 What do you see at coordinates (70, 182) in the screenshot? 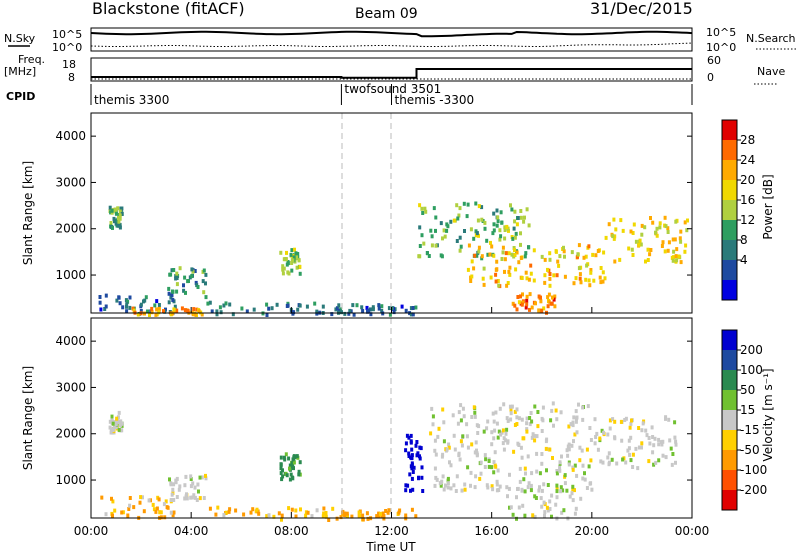
I see `y-tick-label: 3000` at bounding box center [70, 182].